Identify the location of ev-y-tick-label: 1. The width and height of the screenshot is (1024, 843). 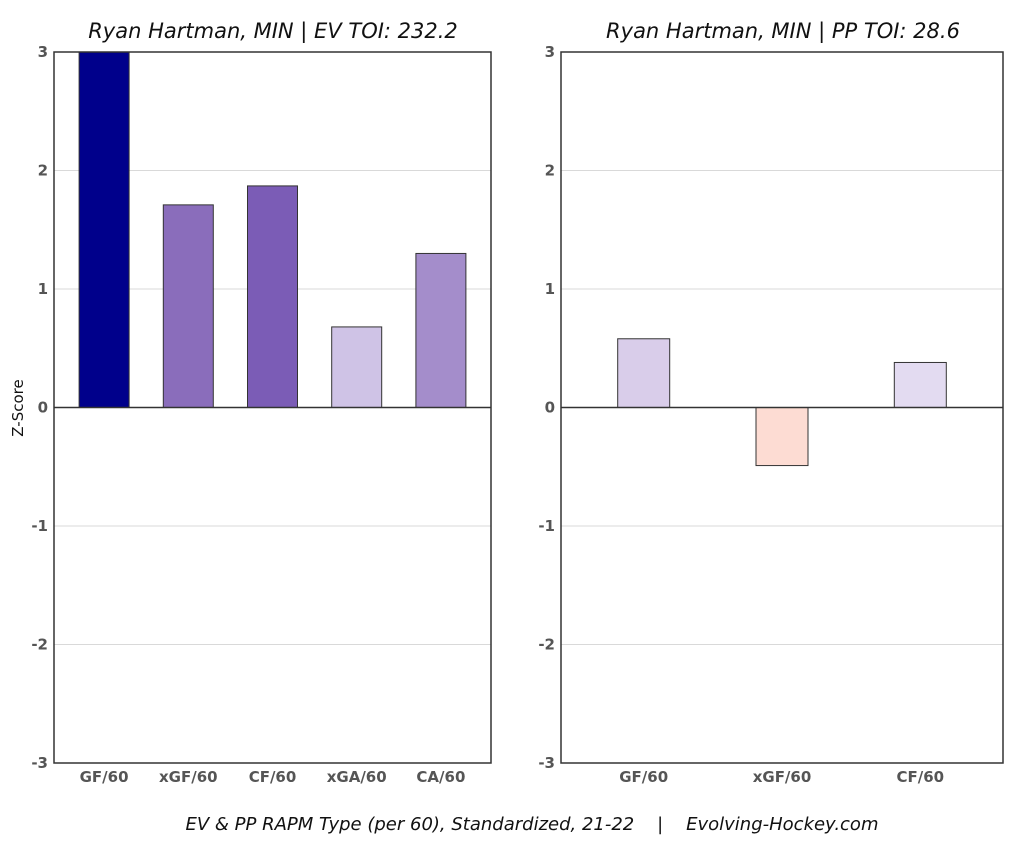
(43, 289).